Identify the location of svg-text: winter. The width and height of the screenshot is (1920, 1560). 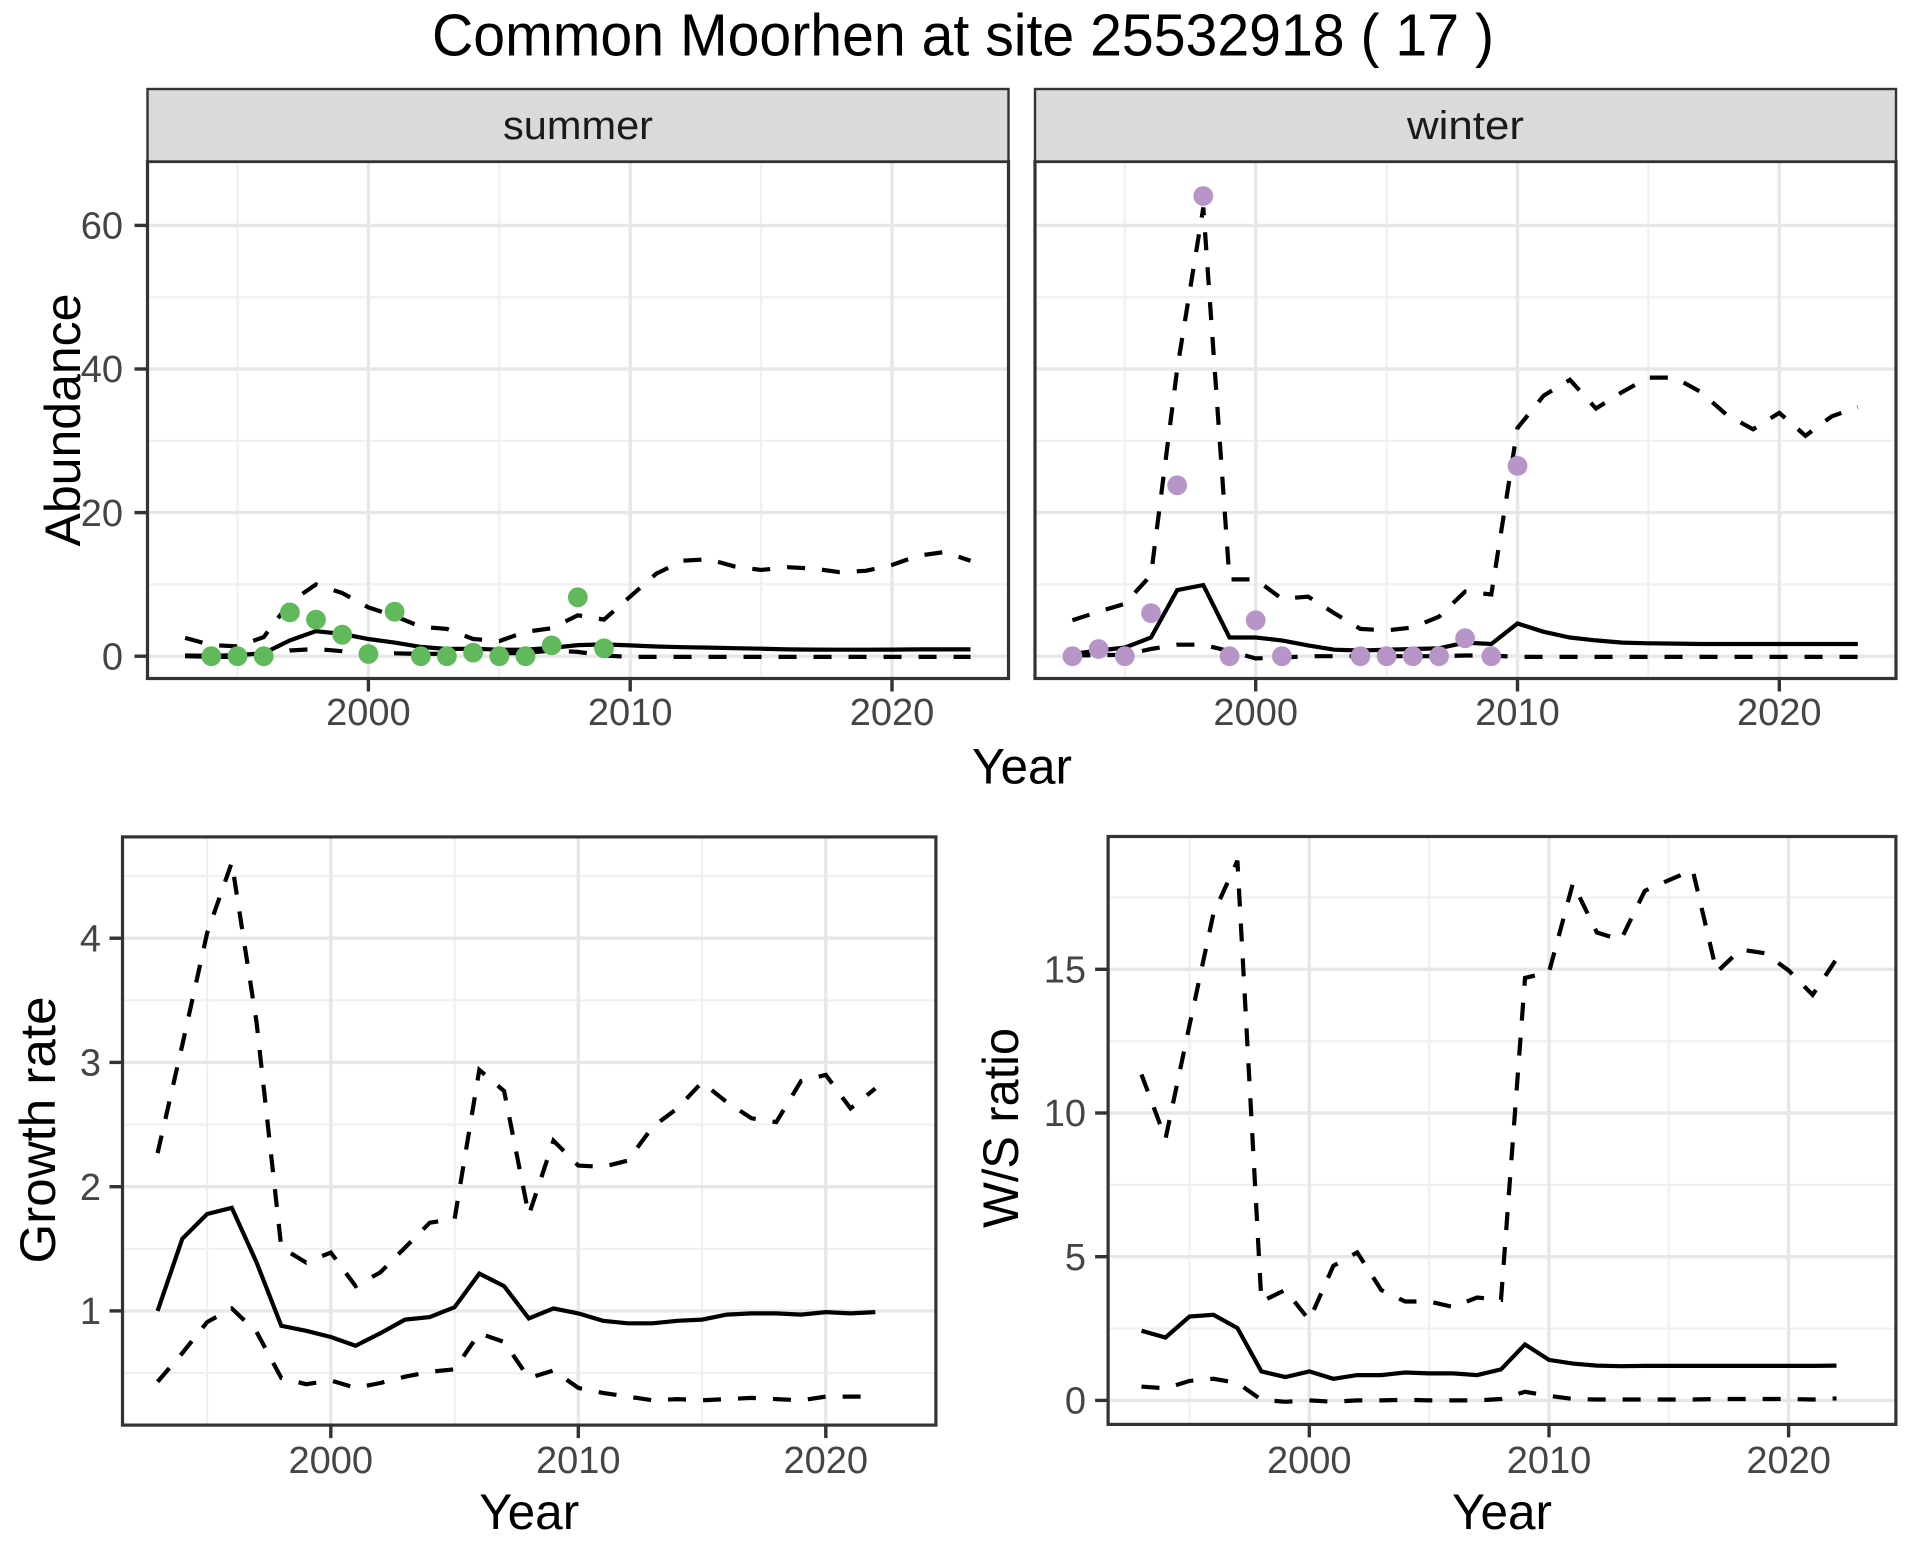
(1465, 126).